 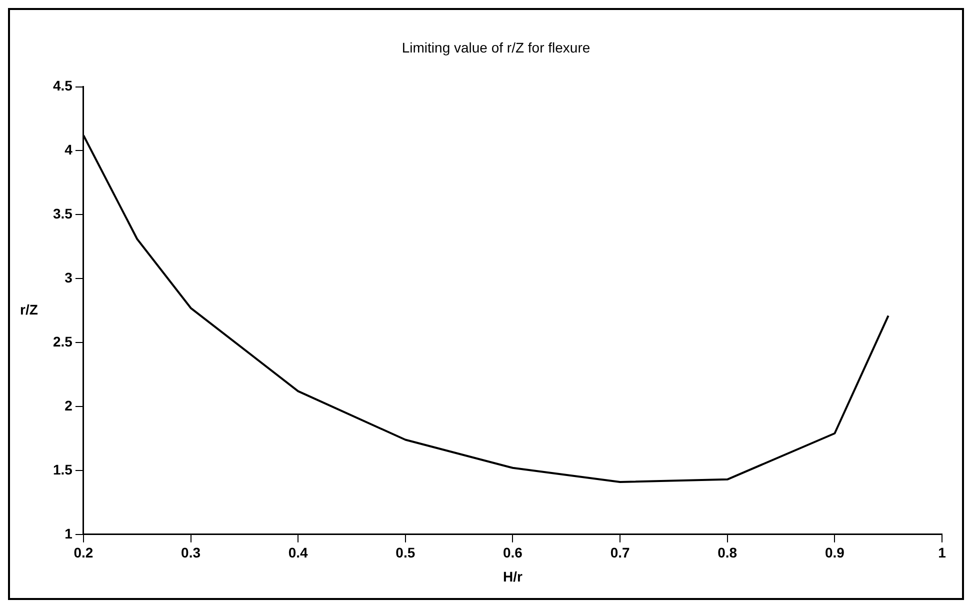 I want to click on y-axis-title: r/Z, so click(x=29, y=309).